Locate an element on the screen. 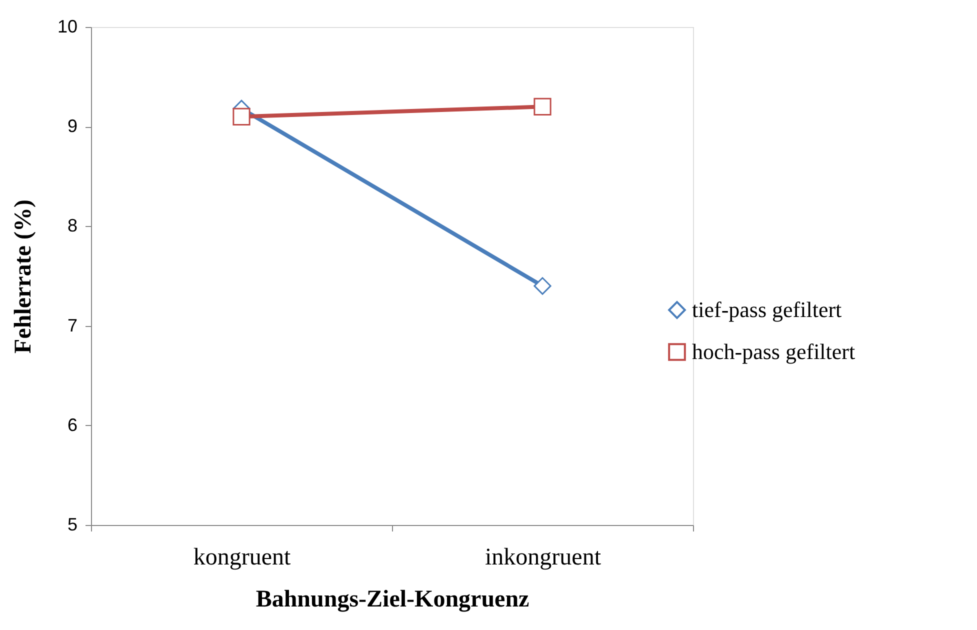  x-axis-title: Bahnungs-Ziel-Kongruenz is located at coordinates (393, 599).